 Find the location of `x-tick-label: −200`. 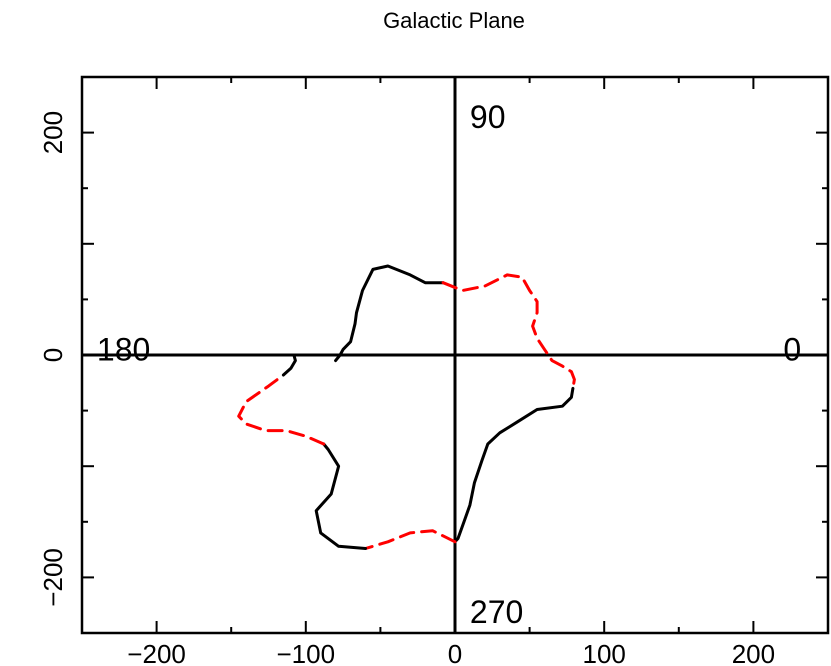

x-tick-label: −200 is located at coordinates (156, 652).